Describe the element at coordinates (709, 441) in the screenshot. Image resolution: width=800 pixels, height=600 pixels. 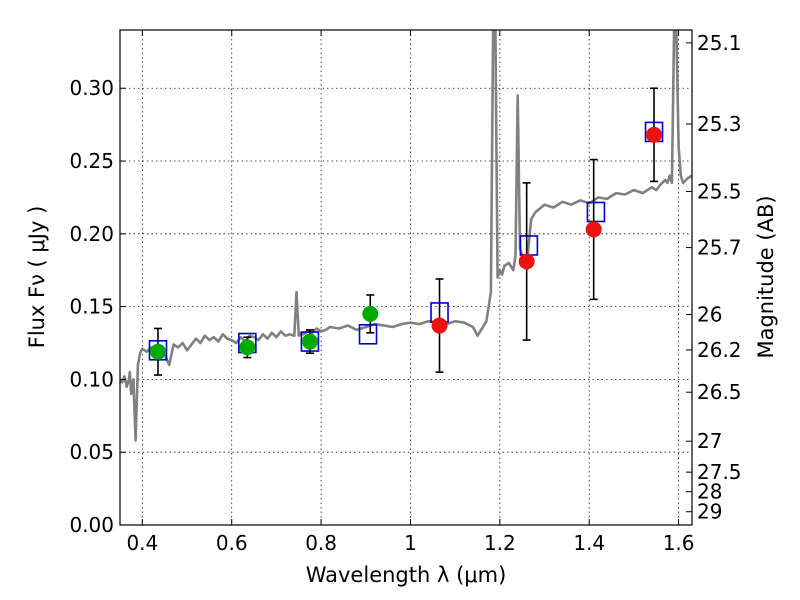
I see `magnitude-tick-label: 27` at that location.